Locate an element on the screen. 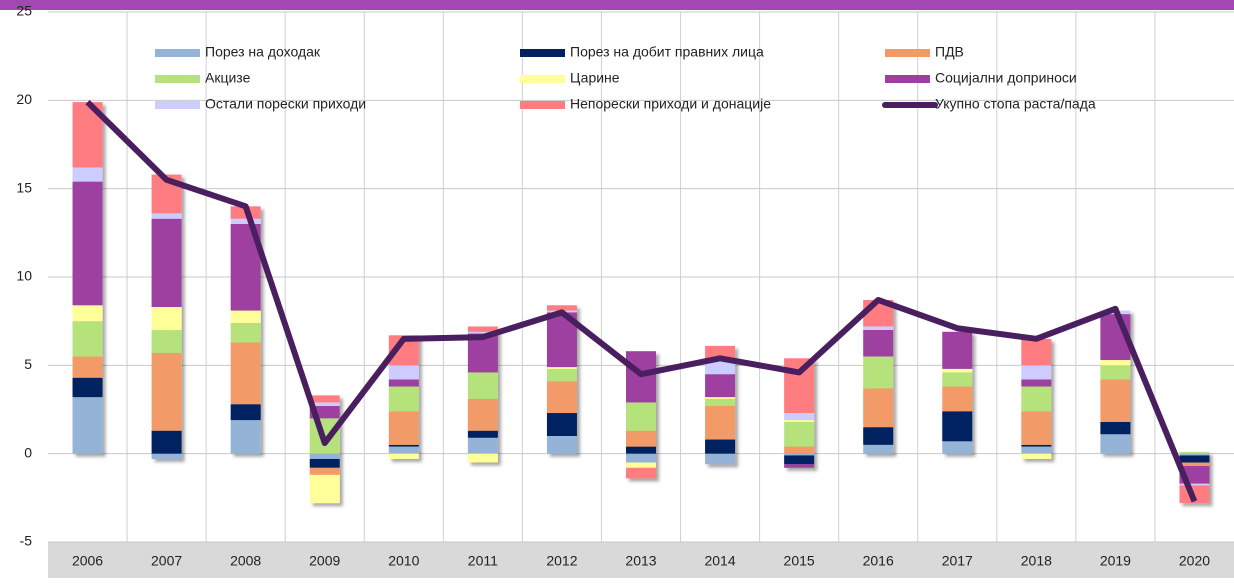 The image size is (1234, 583). top-band is located at coordinates (617, 5).